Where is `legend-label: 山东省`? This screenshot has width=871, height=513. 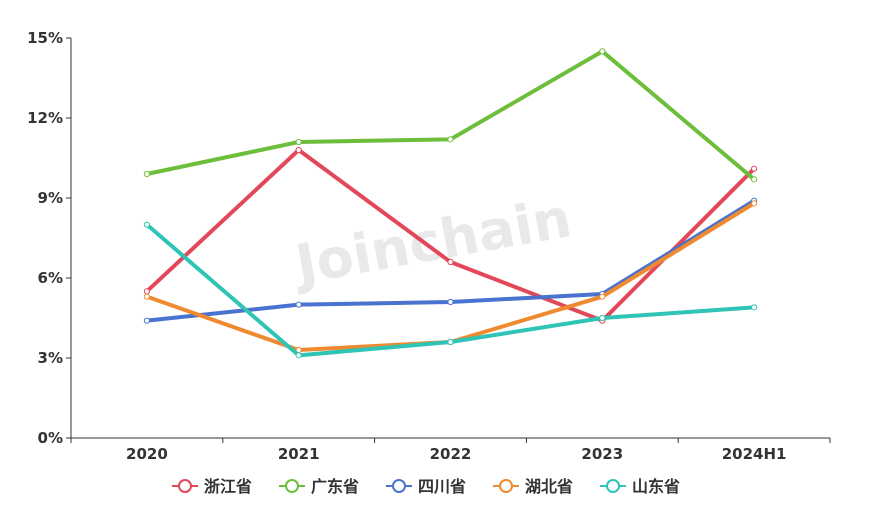
legend-label: 山东省 is located at coordinates (656, 486).